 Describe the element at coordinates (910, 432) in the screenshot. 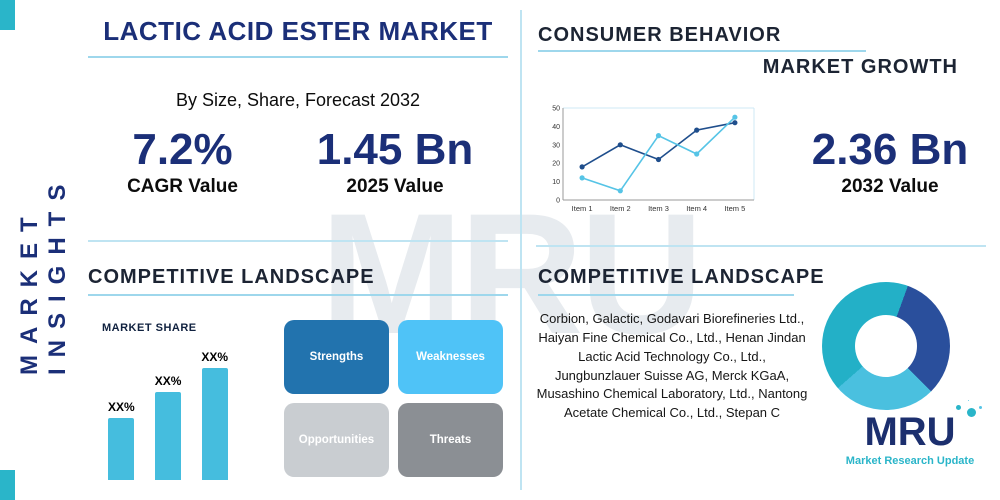

I see `logo-text: MRU` at that location.